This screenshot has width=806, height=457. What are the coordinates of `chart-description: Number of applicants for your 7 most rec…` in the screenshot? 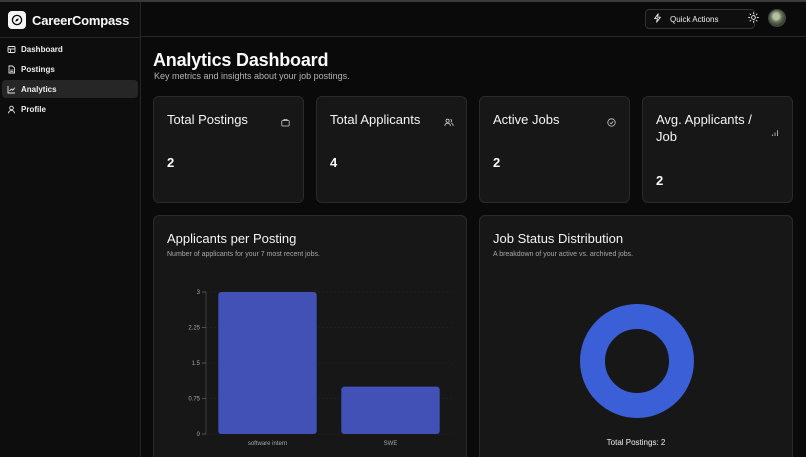 It's located at (243, 254).